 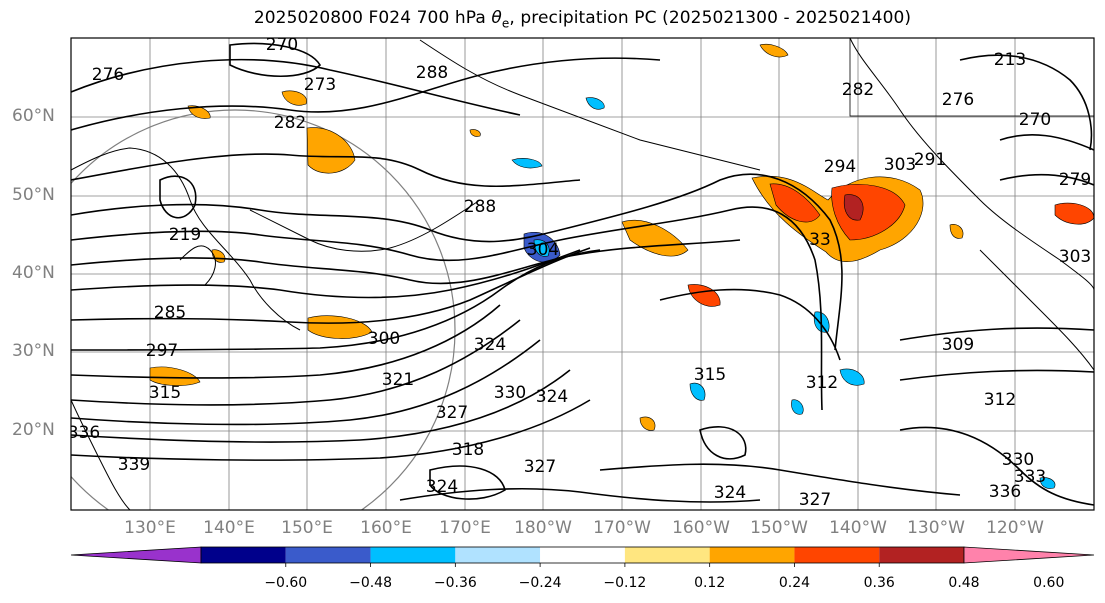 What do you see at coordinates (1010, 60) in the screenshot?
I see `contour-label: 213` at bounding box center [1010, 60].